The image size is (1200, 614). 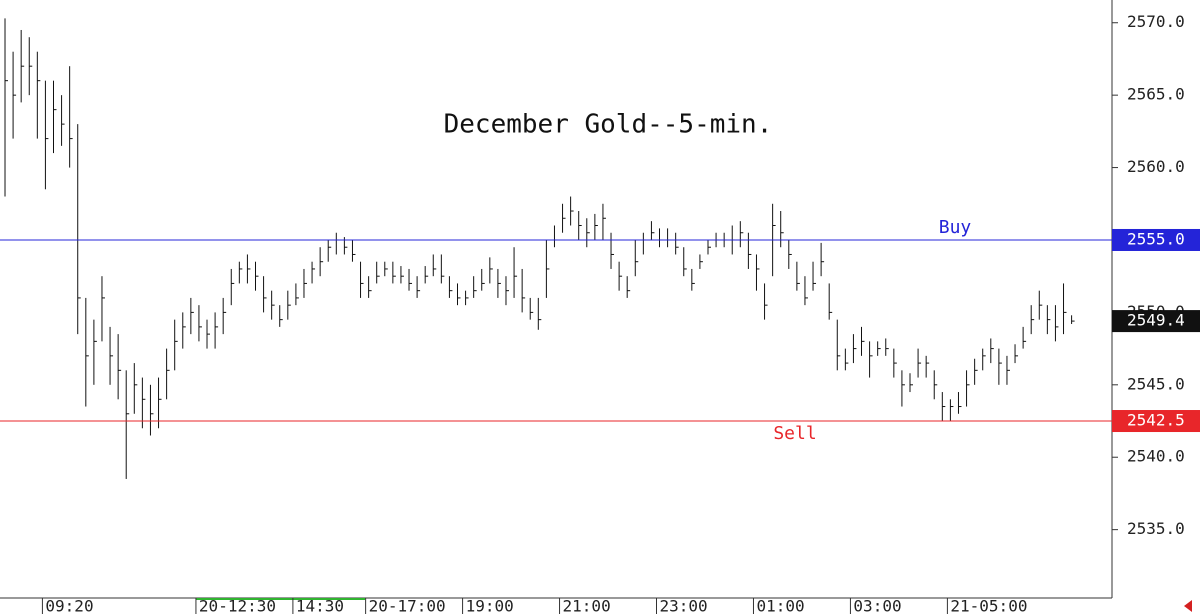 What do you see at coordinates (1156, 166) in the screenshot?
I see `y-tick-label: 2560.0` at bounding box center [1156, 166].